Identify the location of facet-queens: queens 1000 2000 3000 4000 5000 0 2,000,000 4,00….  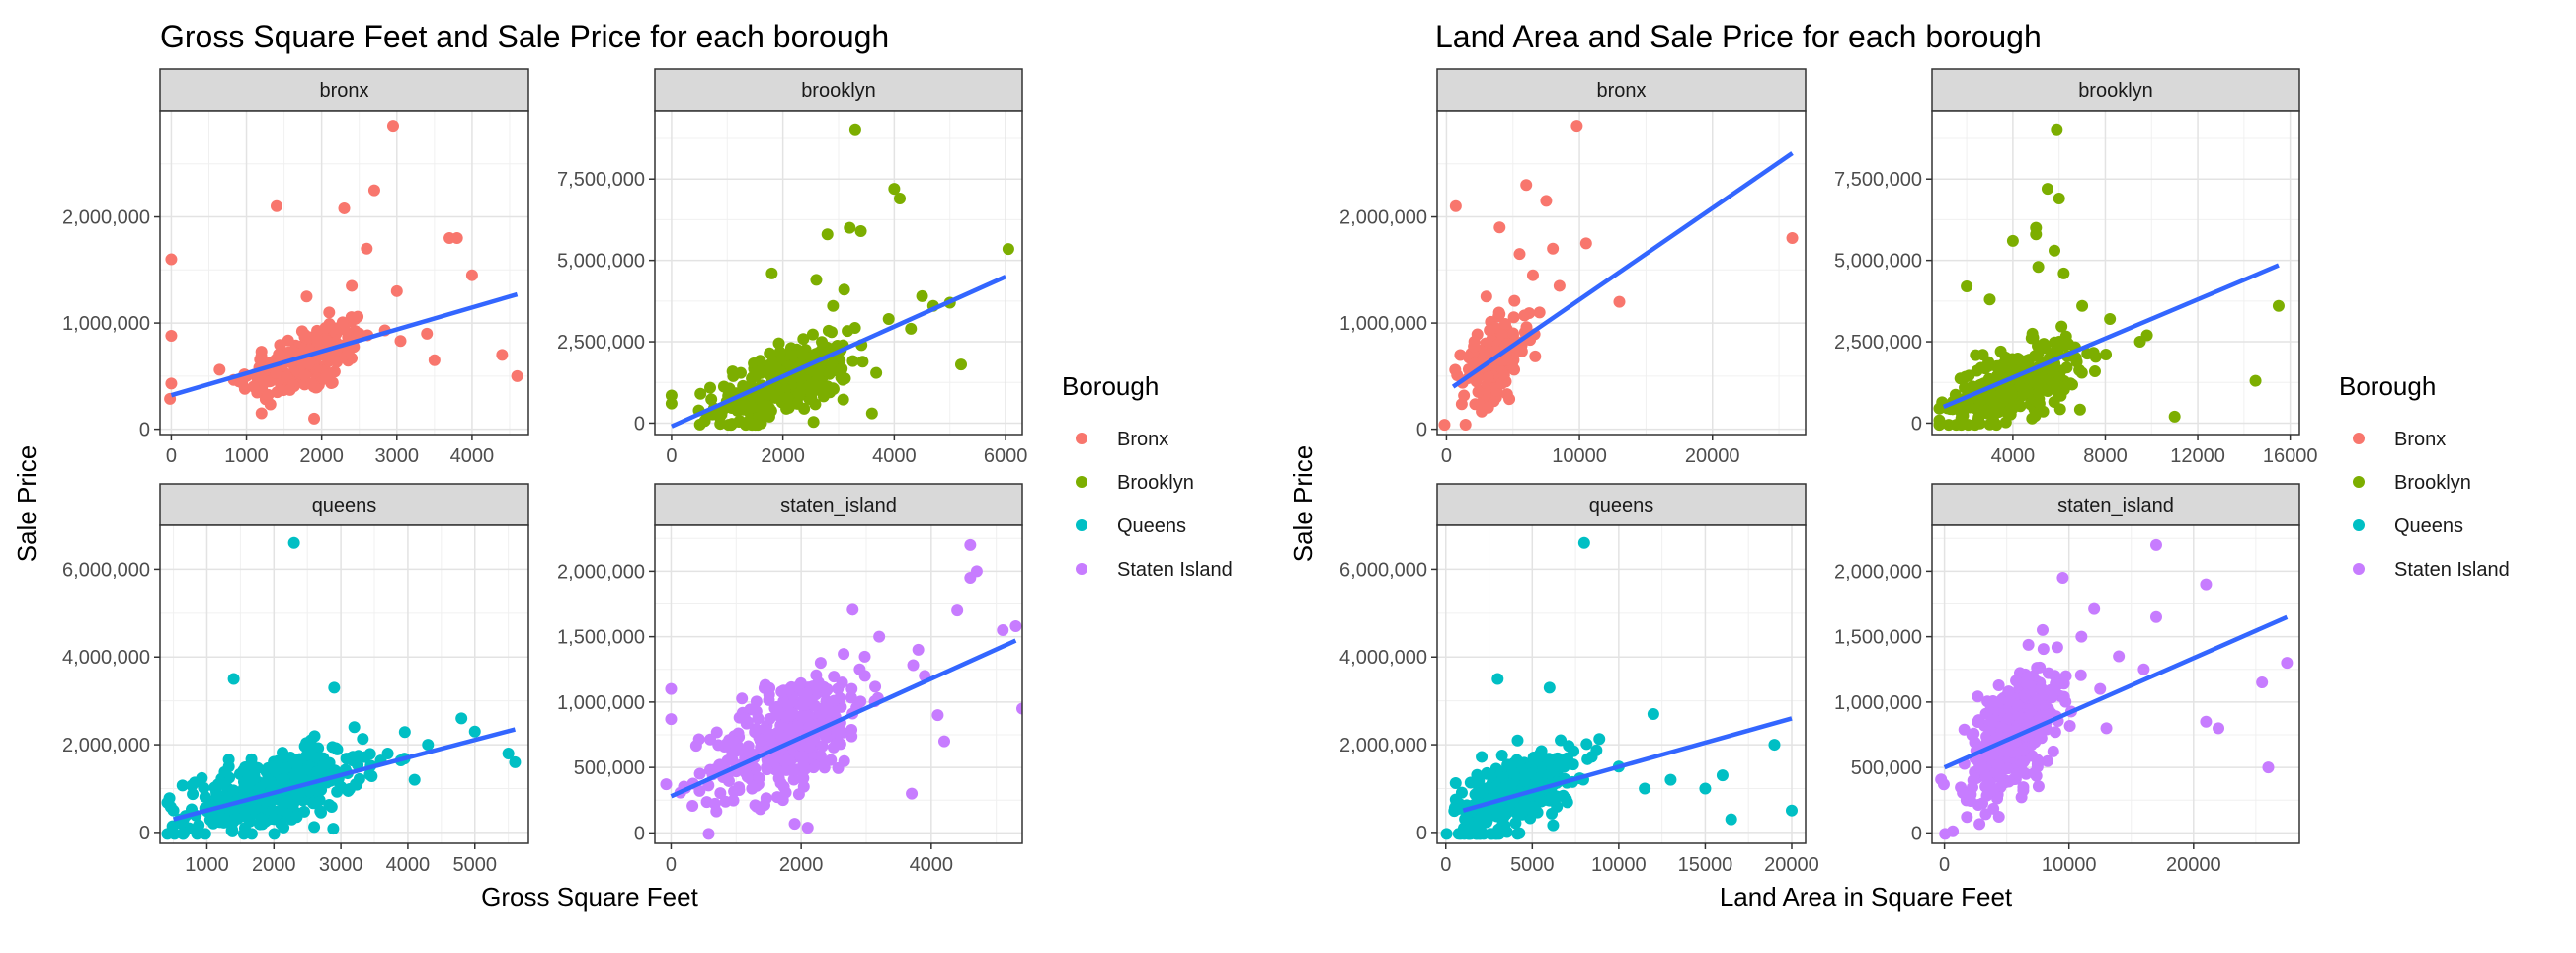
(295, 679).